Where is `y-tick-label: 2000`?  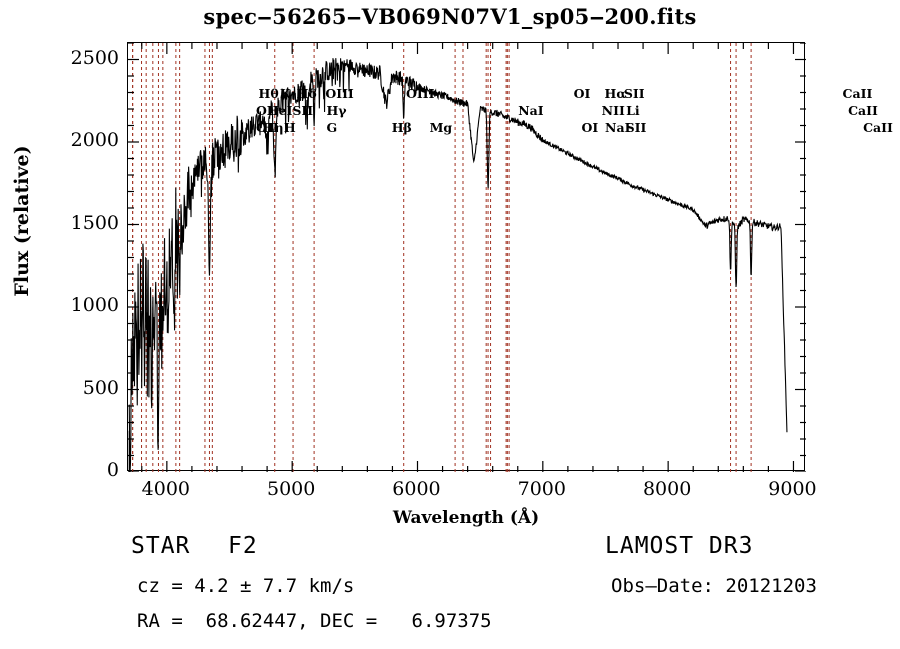
y-tick-label: 2000 is located at coordinates (94, 140).